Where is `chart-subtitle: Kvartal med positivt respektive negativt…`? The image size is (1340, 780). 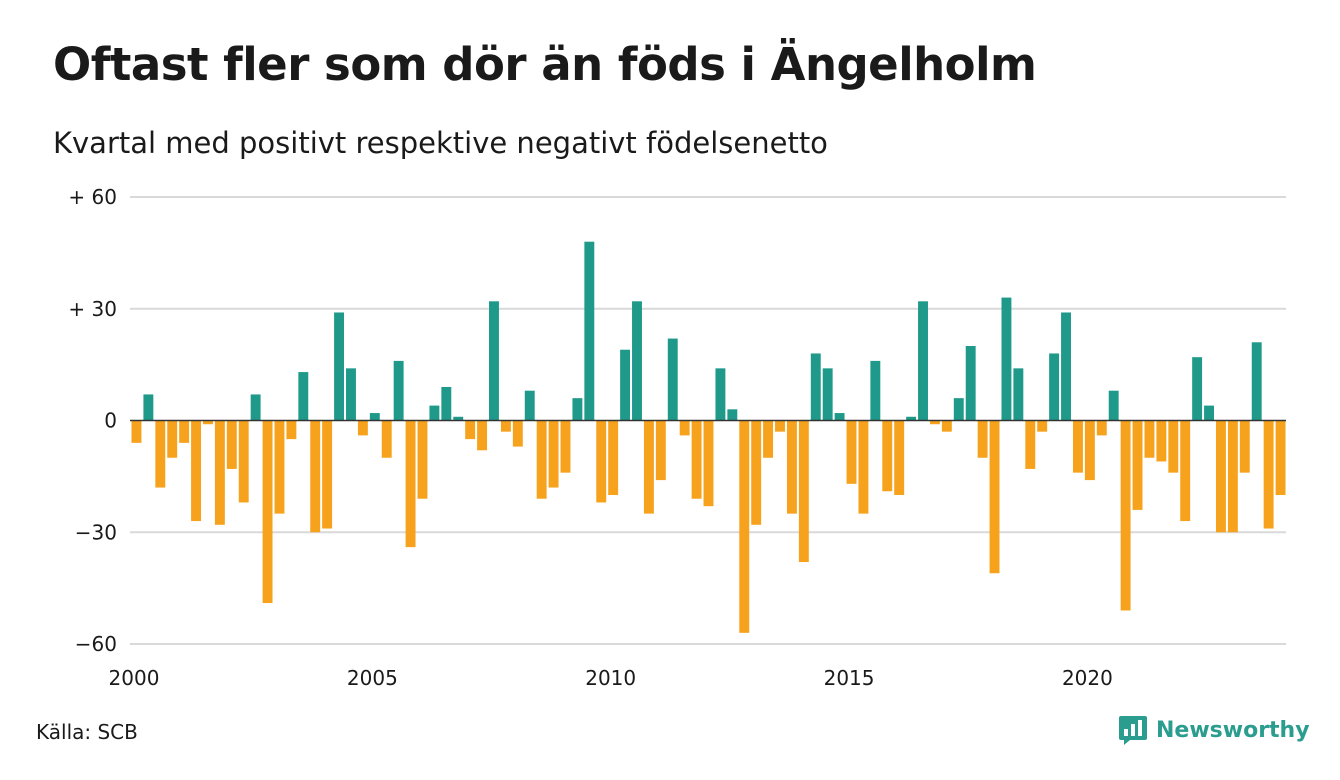
chart-subtitle: Kvartal med positivt respektive negativt… is located at coordinates (440, 143).